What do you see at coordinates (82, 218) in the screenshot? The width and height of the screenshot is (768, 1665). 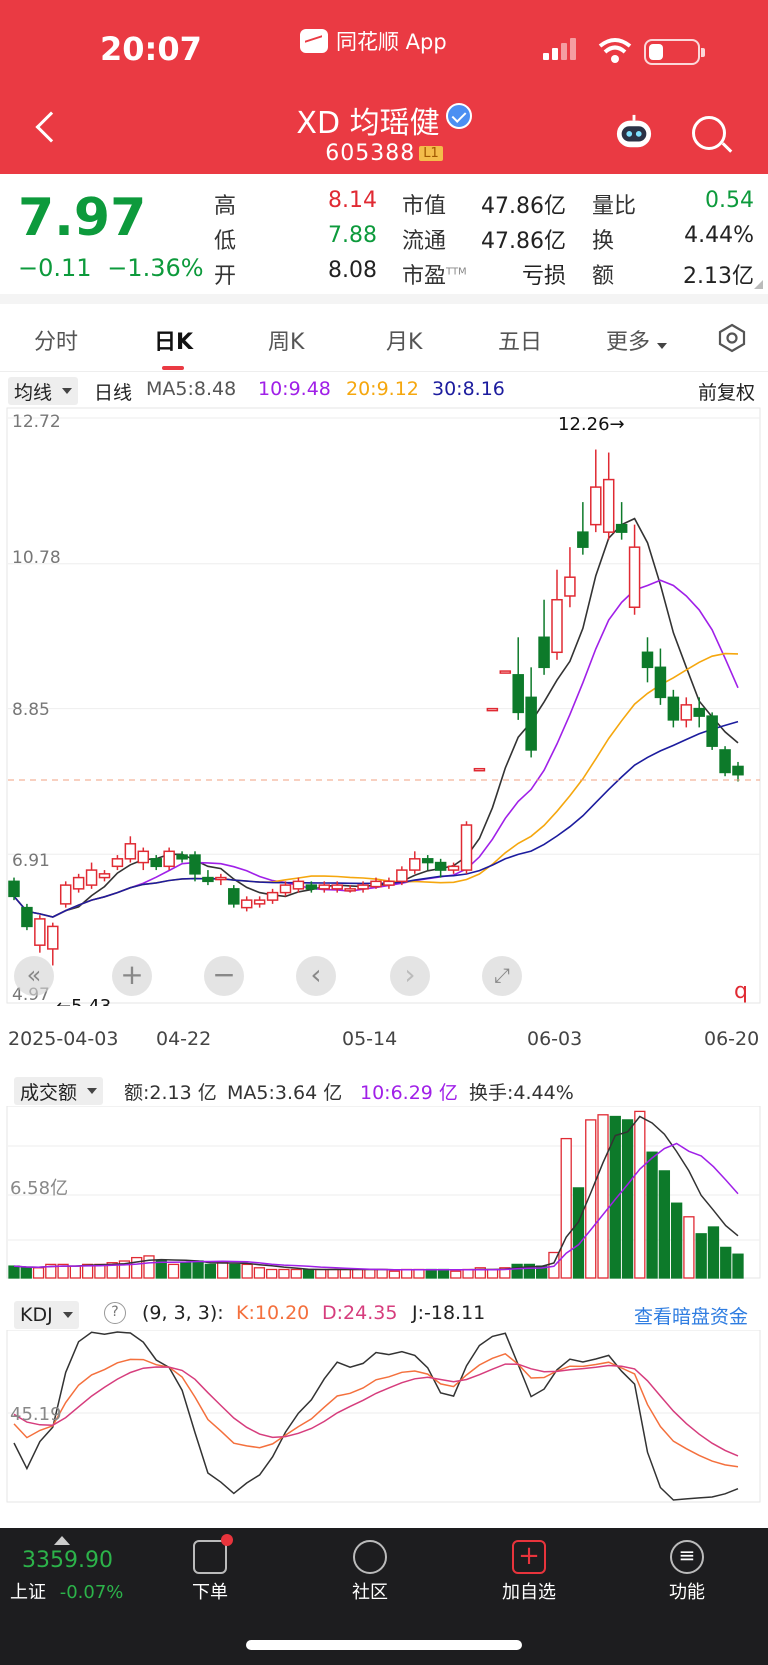 I see `last-price: 7.97` at bounding box center [82, 218].